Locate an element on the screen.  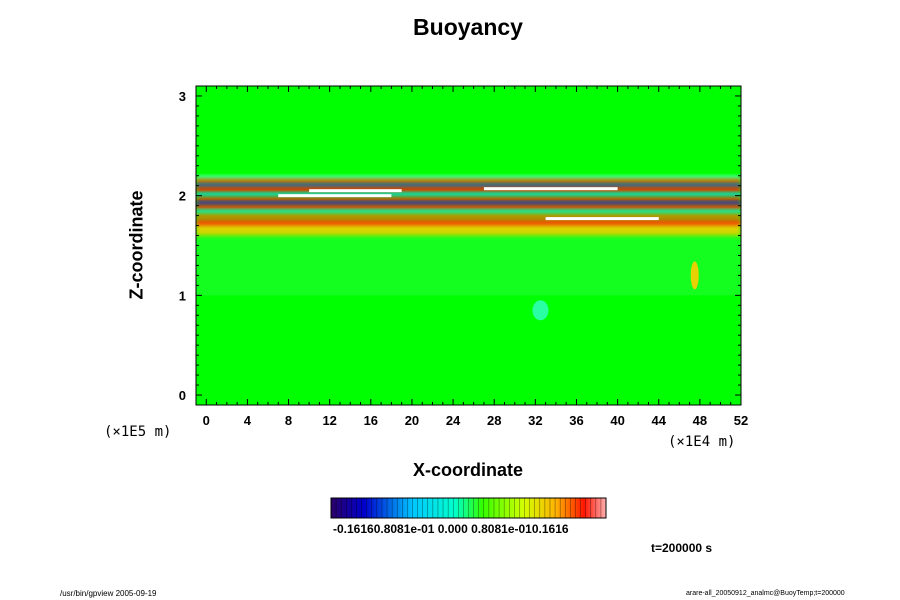
x-tick-label: 40 is located at coordinates (617, 420).